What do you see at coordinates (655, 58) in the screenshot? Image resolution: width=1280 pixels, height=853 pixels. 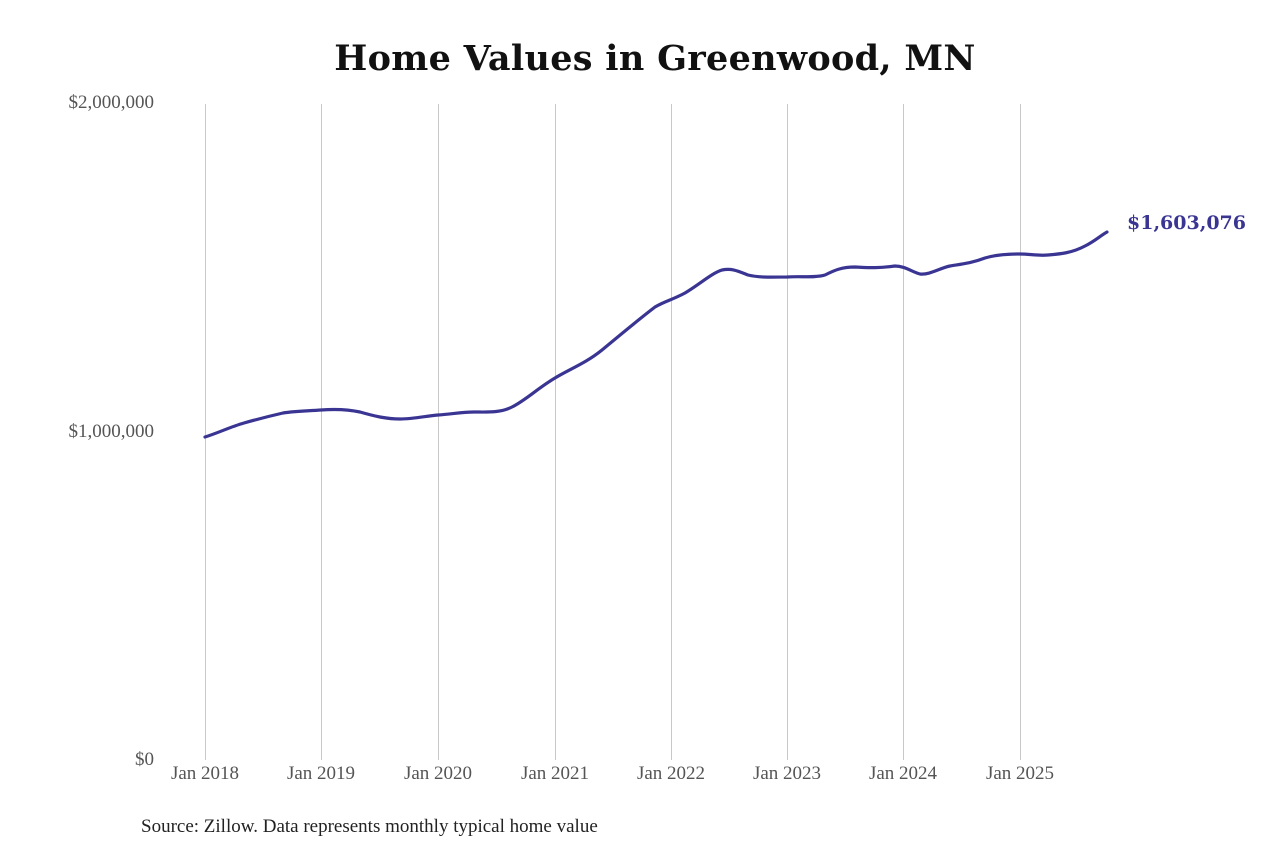 I see `chart-title: Home Values in Greenwood, MN` at bounding box center [655, 58].